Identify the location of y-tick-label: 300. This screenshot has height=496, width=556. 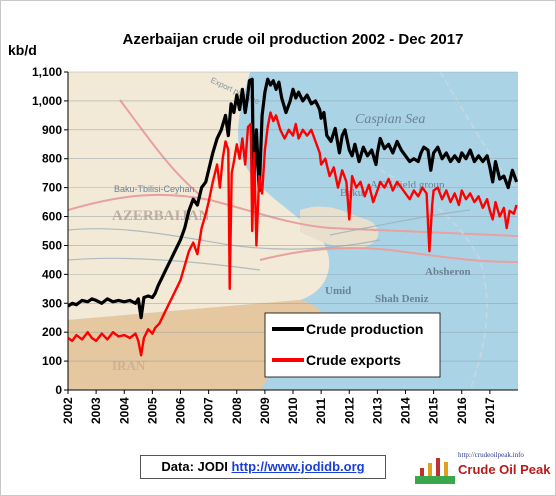
(52, 303).